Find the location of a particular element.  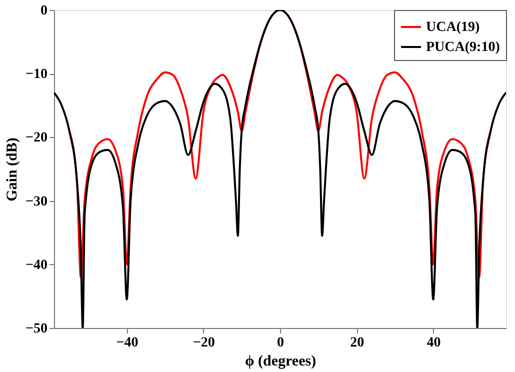

legend-label: PUCA(9:10) is located at coordinates (463, 47).